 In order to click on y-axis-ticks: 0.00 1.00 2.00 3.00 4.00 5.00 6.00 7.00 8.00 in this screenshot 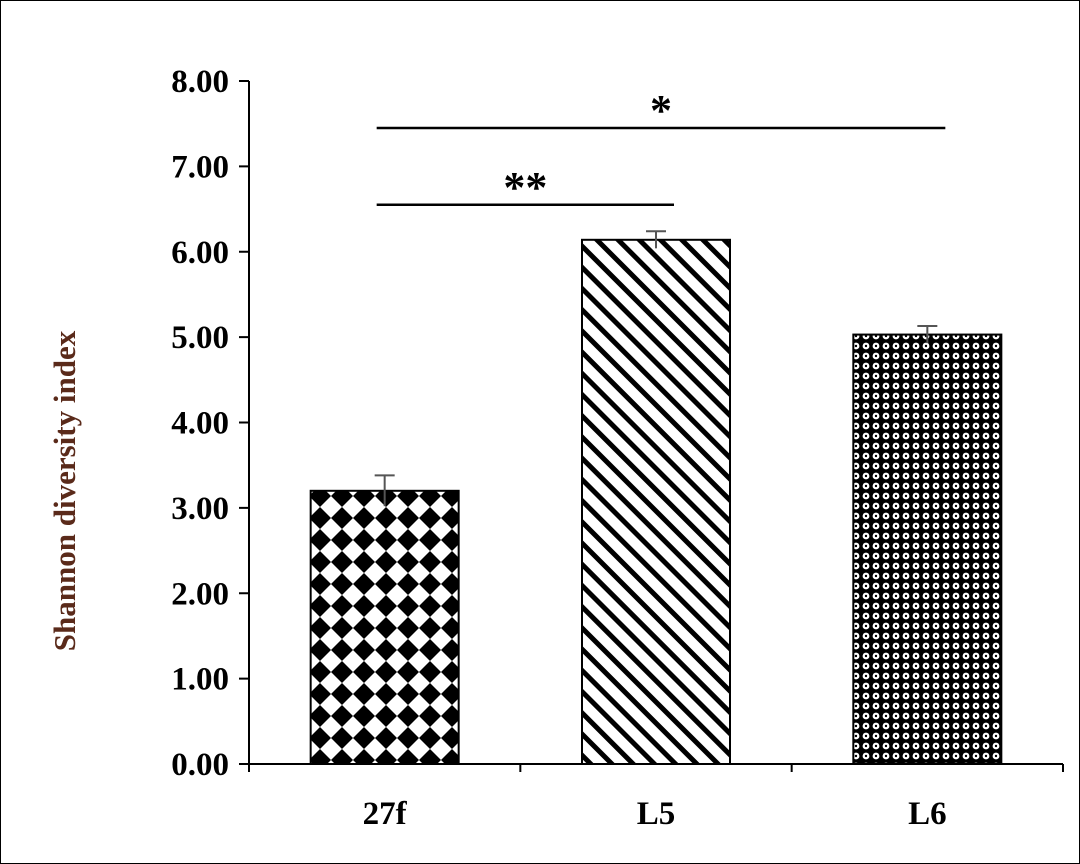, I will do `click(210, 423)`.